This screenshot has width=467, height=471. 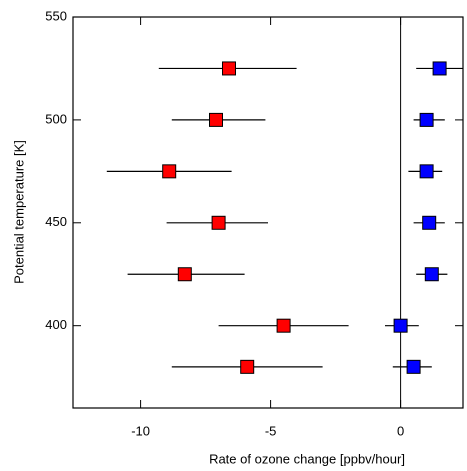 I want to click on y-tick-label: 500, so click(x=56, y=118).